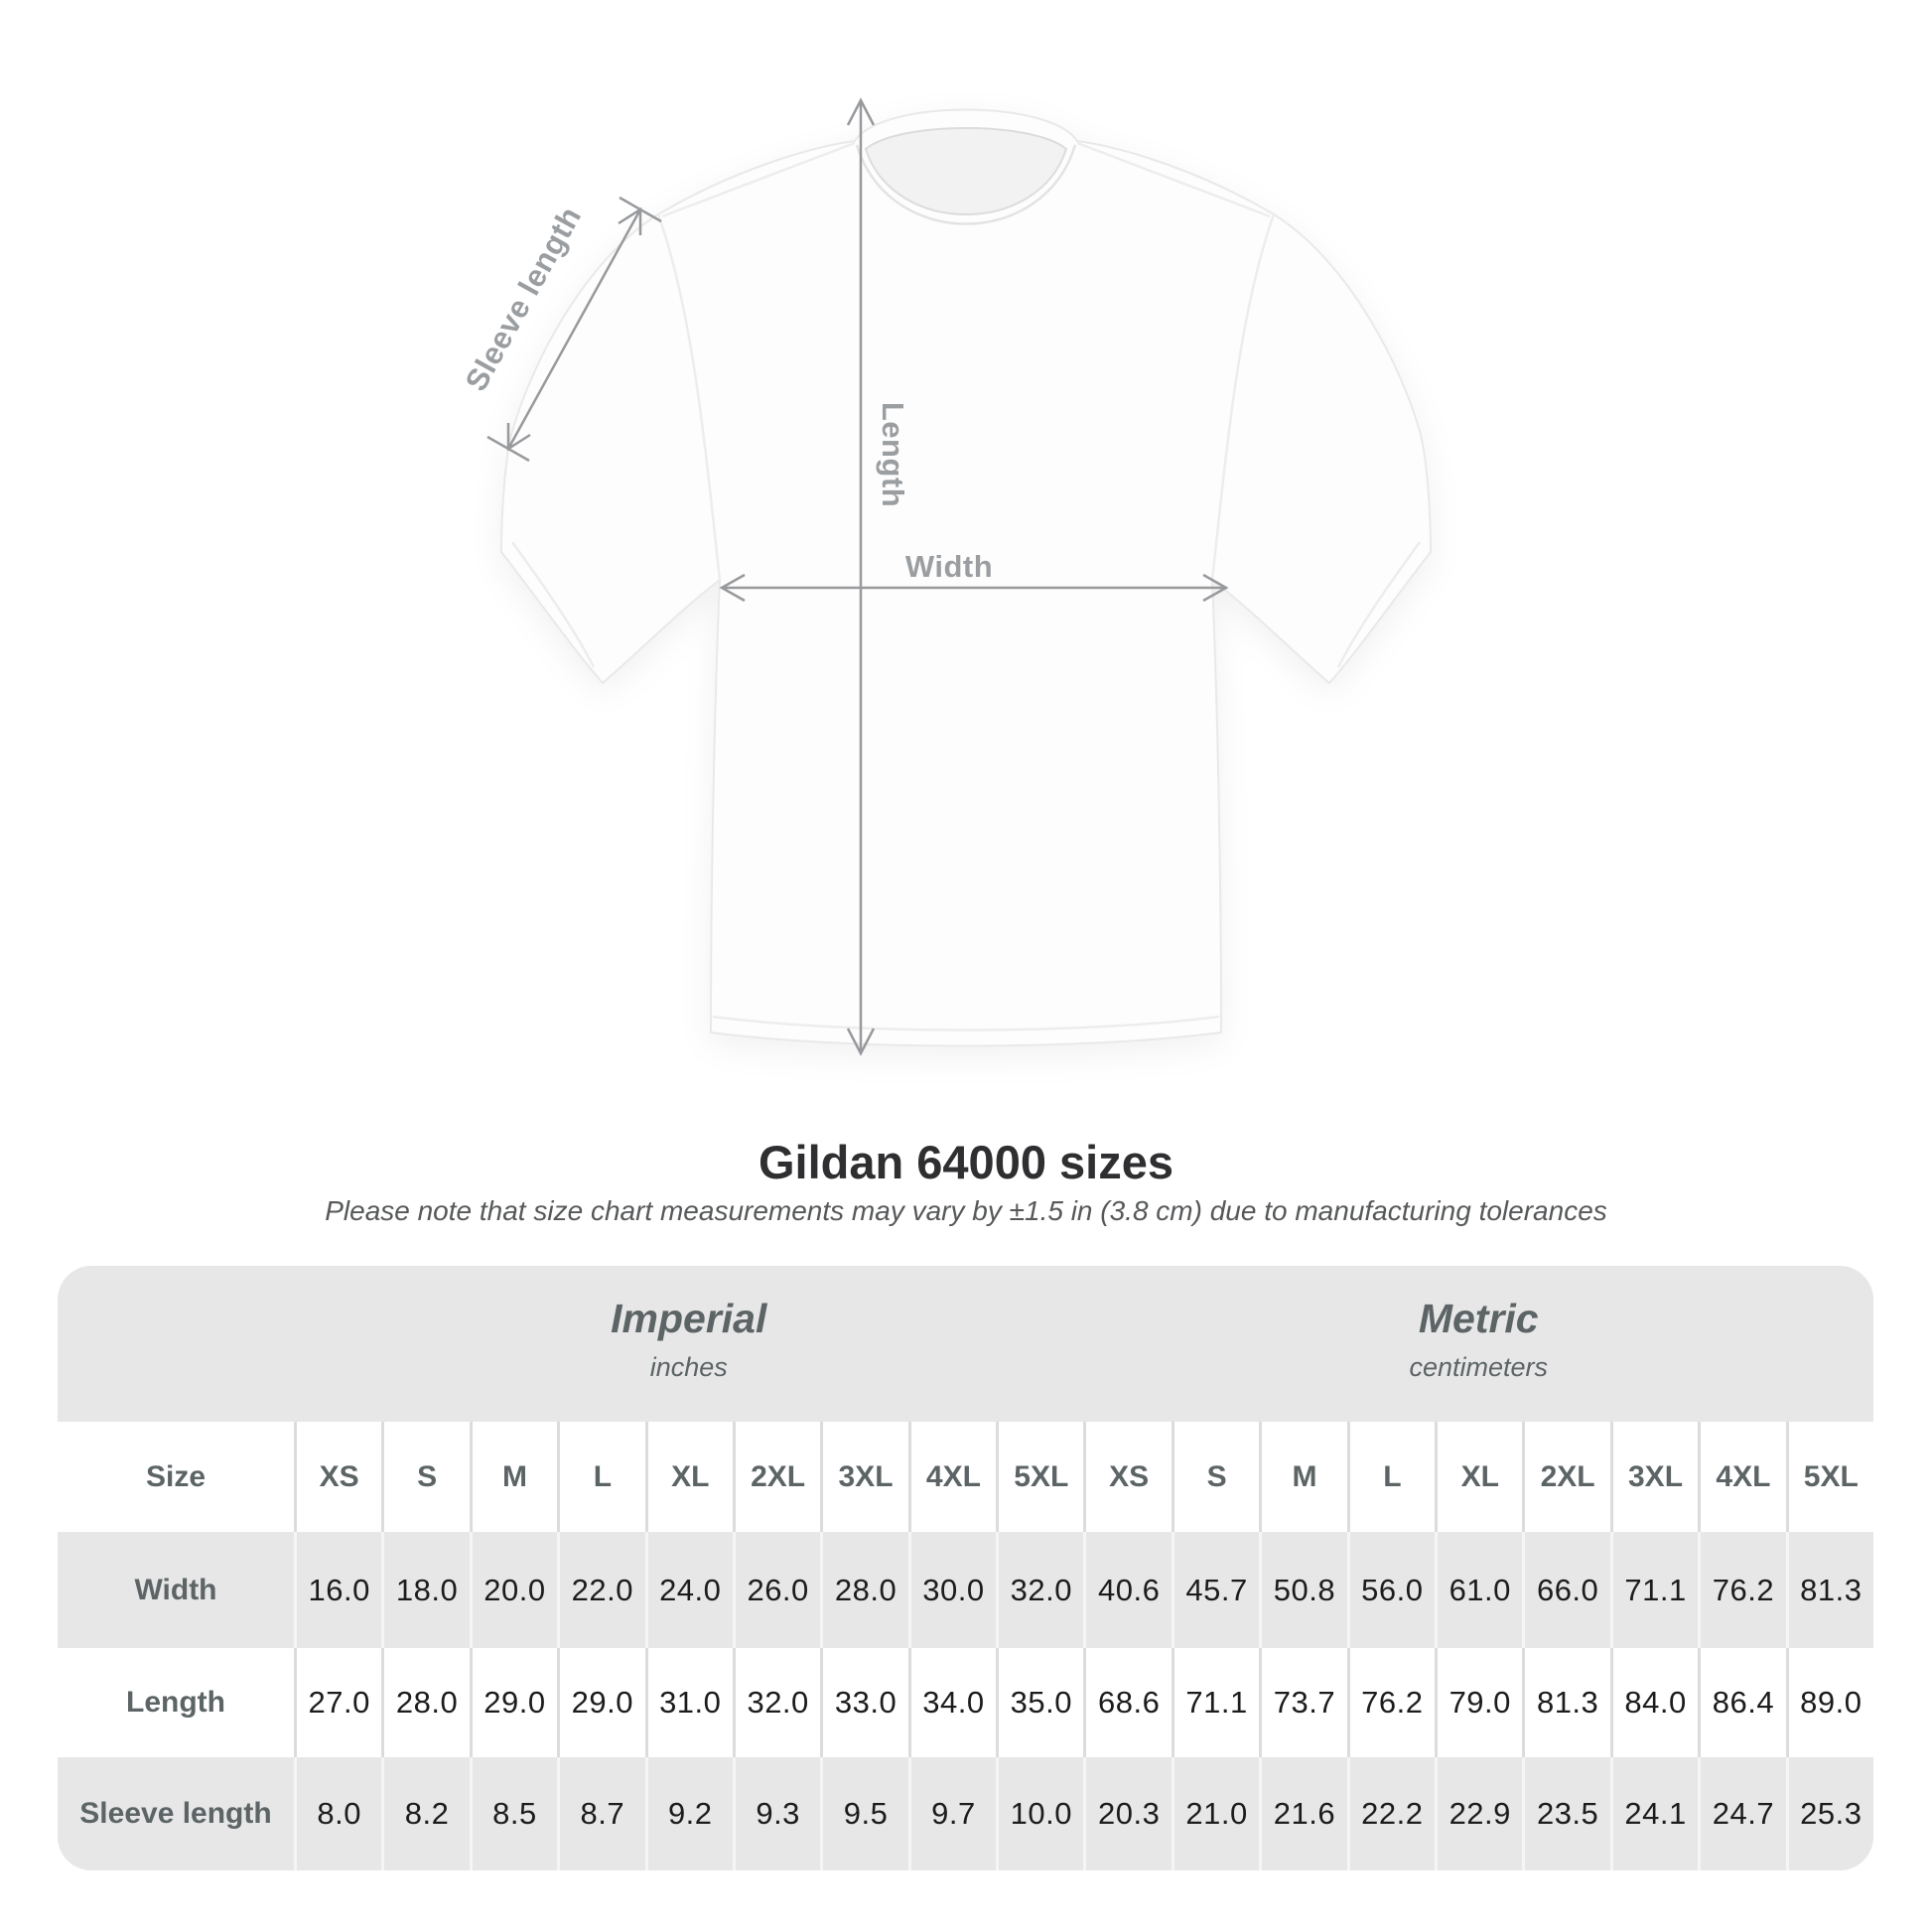 This screenshot has height=1932, width=1932. What do you see at coordinates (601, 1590) in the screenshot?
I see `size-value-cell: 22.0` at bounding box center [601, 1590].